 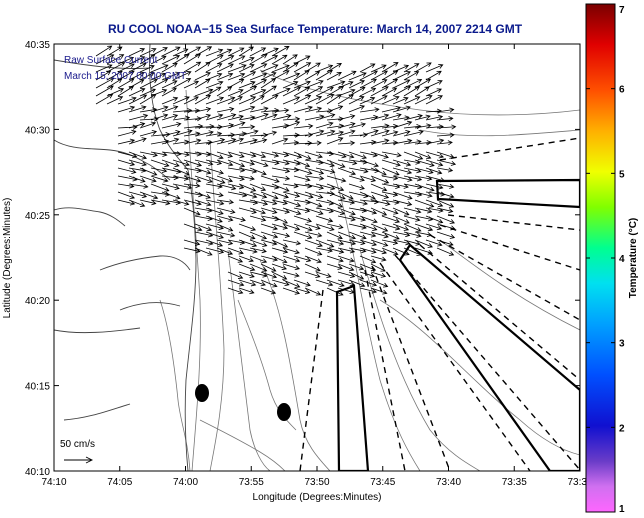 I want to click on buoy-marker-icon, so click(x=284, y=412).